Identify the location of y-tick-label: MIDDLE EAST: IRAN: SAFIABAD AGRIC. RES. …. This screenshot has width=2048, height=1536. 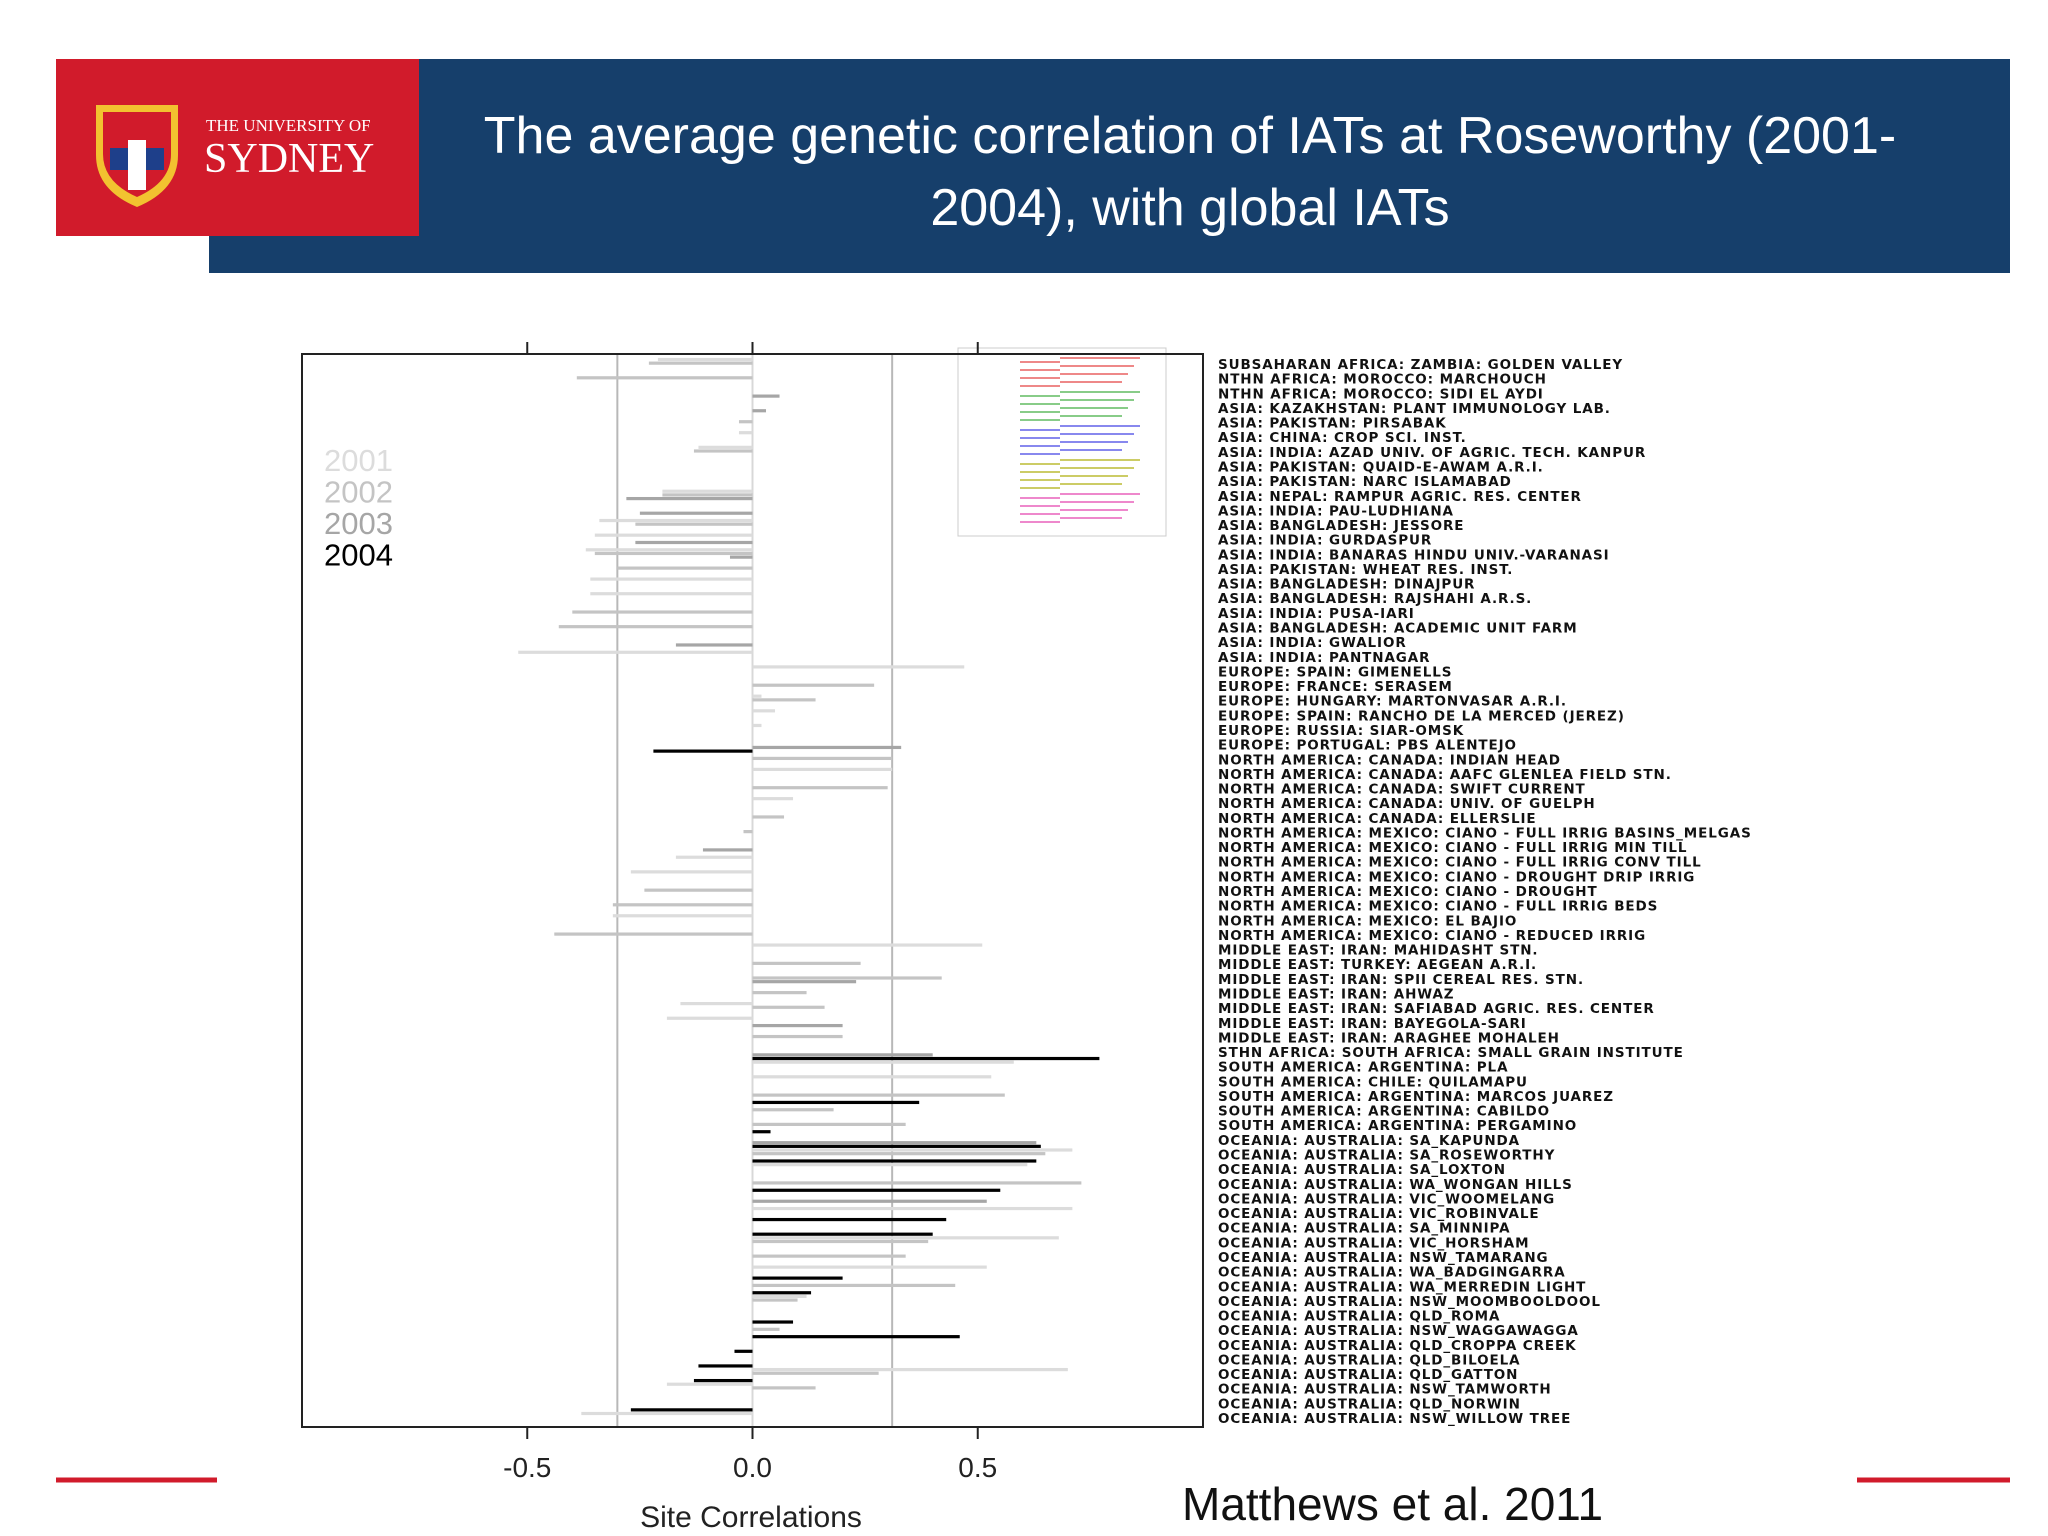
(1436, 1009).